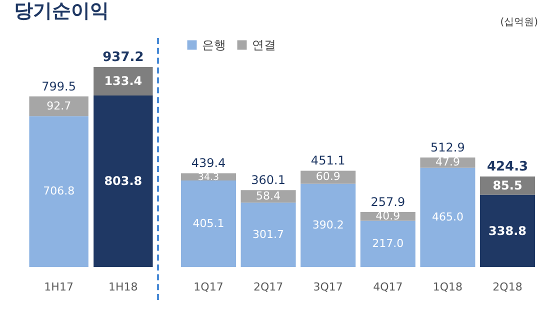 This screenshot has width=555, height=325. I want to click on x-tick-label: 1Q18, so click(447, 287).